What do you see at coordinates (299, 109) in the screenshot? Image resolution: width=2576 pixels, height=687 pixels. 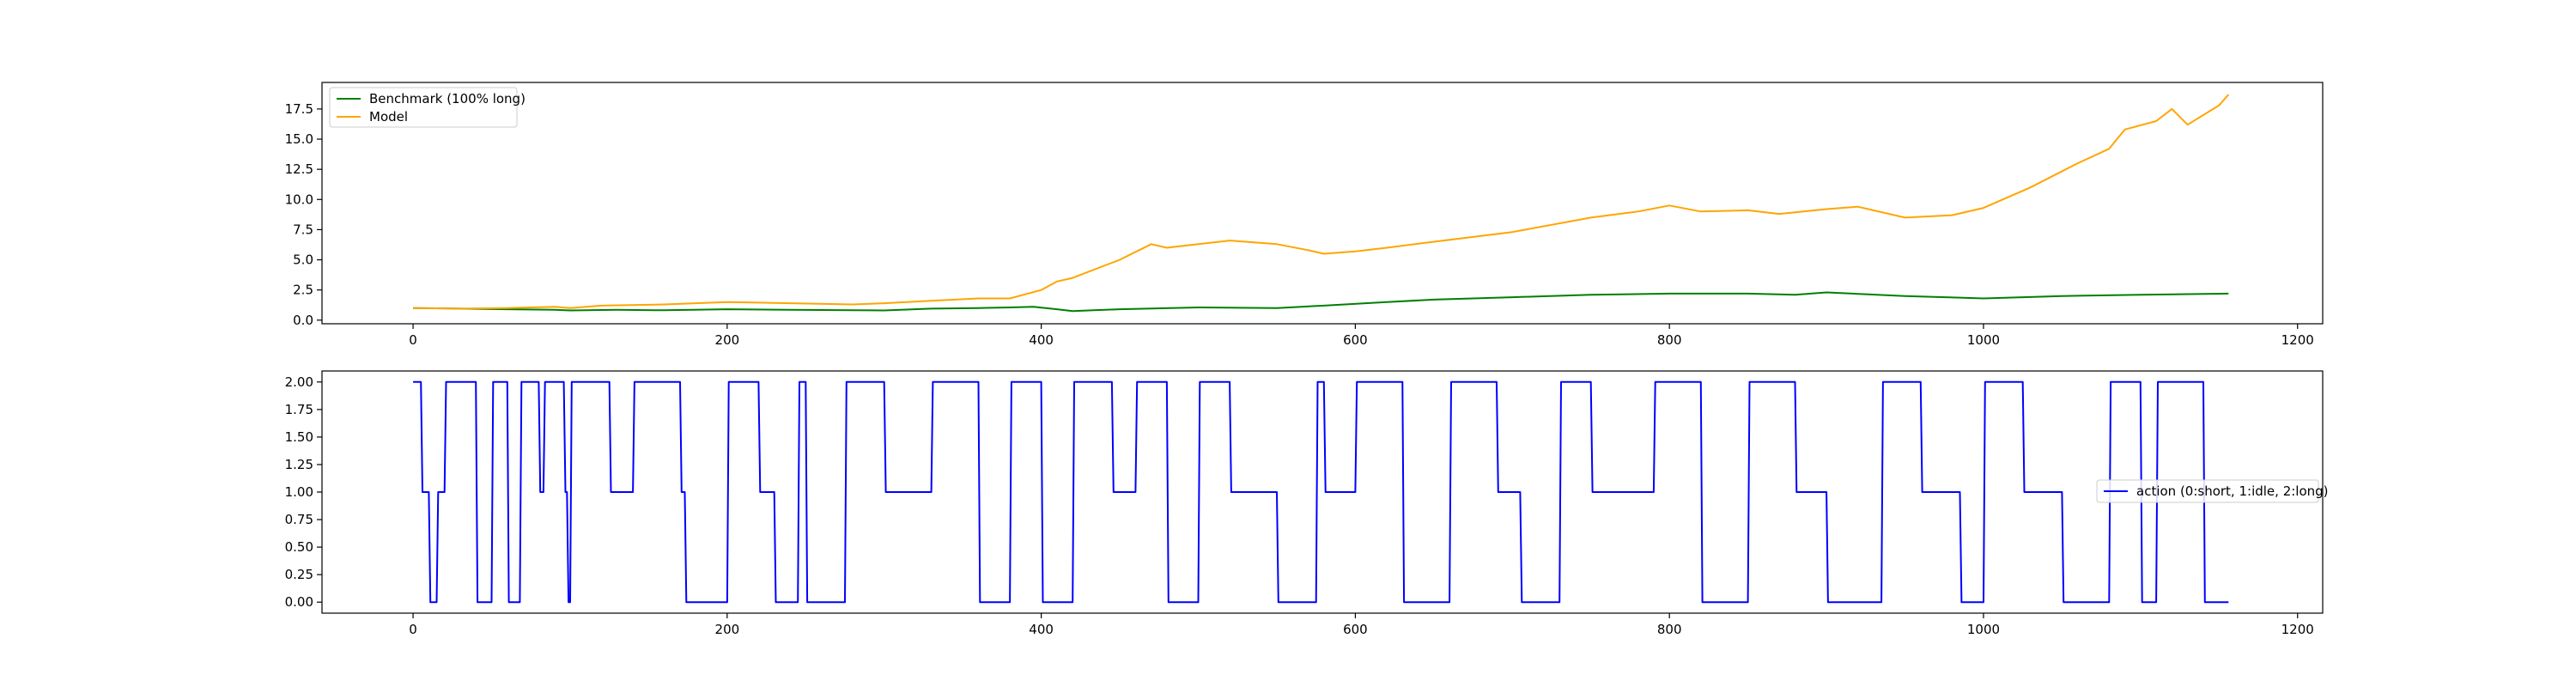 I see `y-tick-label: 17.5` at bounding box center [299, 109].